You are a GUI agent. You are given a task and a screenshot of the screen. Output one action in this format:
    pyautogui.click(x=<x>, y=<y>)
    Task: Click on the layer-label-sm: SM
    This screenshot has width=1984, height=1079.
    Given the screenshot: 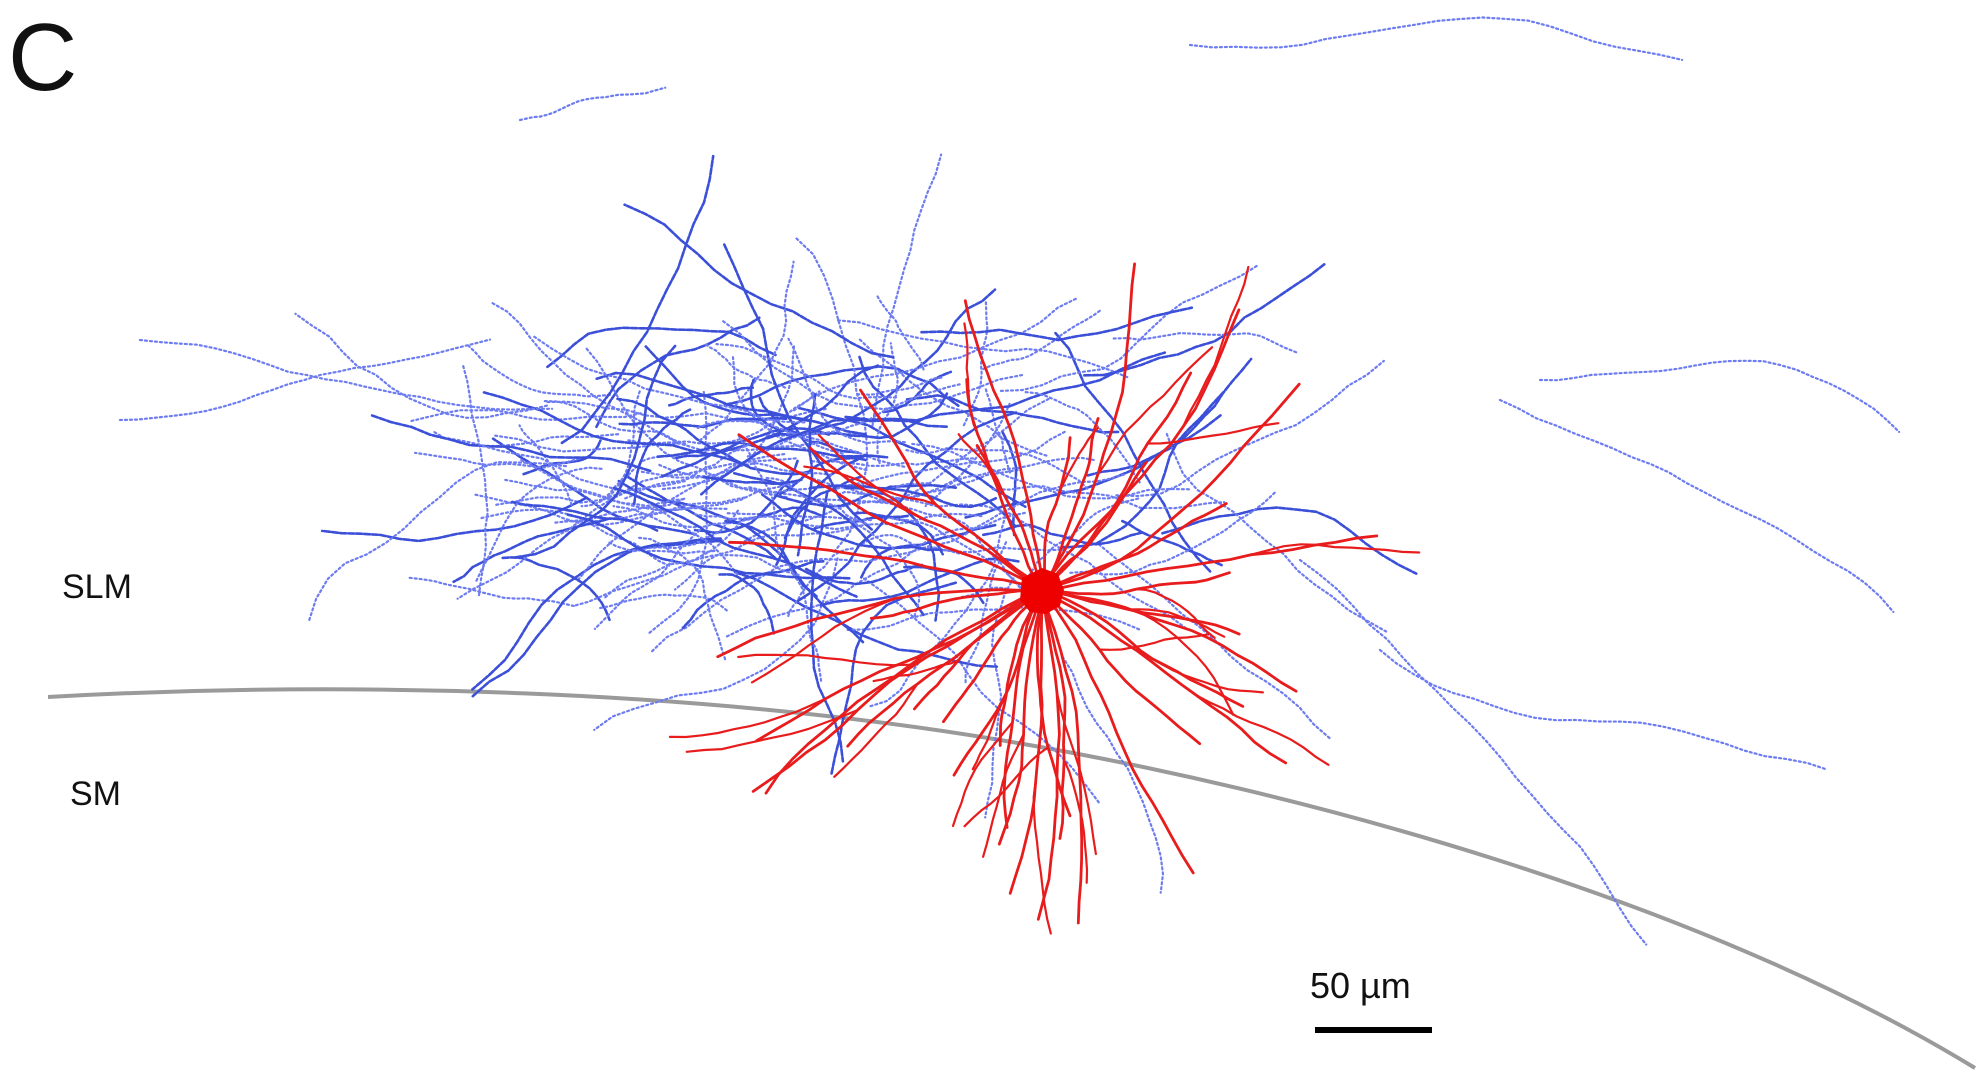 What is the action you would take?
    pyautogui.click(x=95, y=794)
    